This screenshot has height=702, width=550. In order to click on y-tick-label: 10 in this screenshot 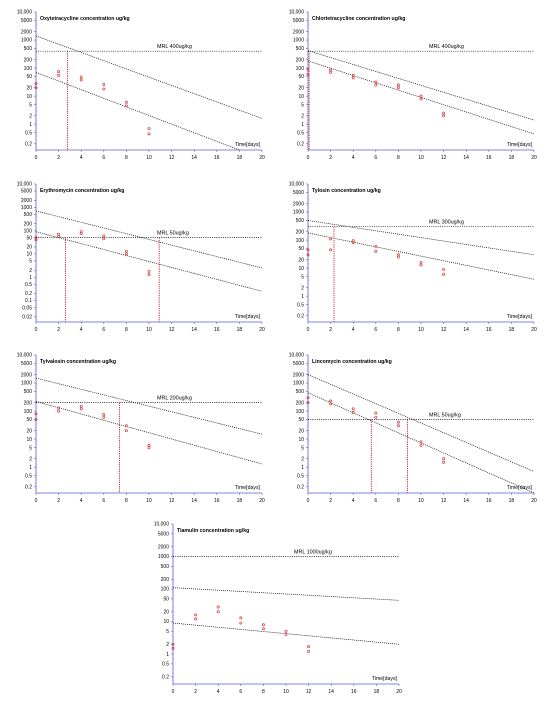, I will do `click(301, 97)`.